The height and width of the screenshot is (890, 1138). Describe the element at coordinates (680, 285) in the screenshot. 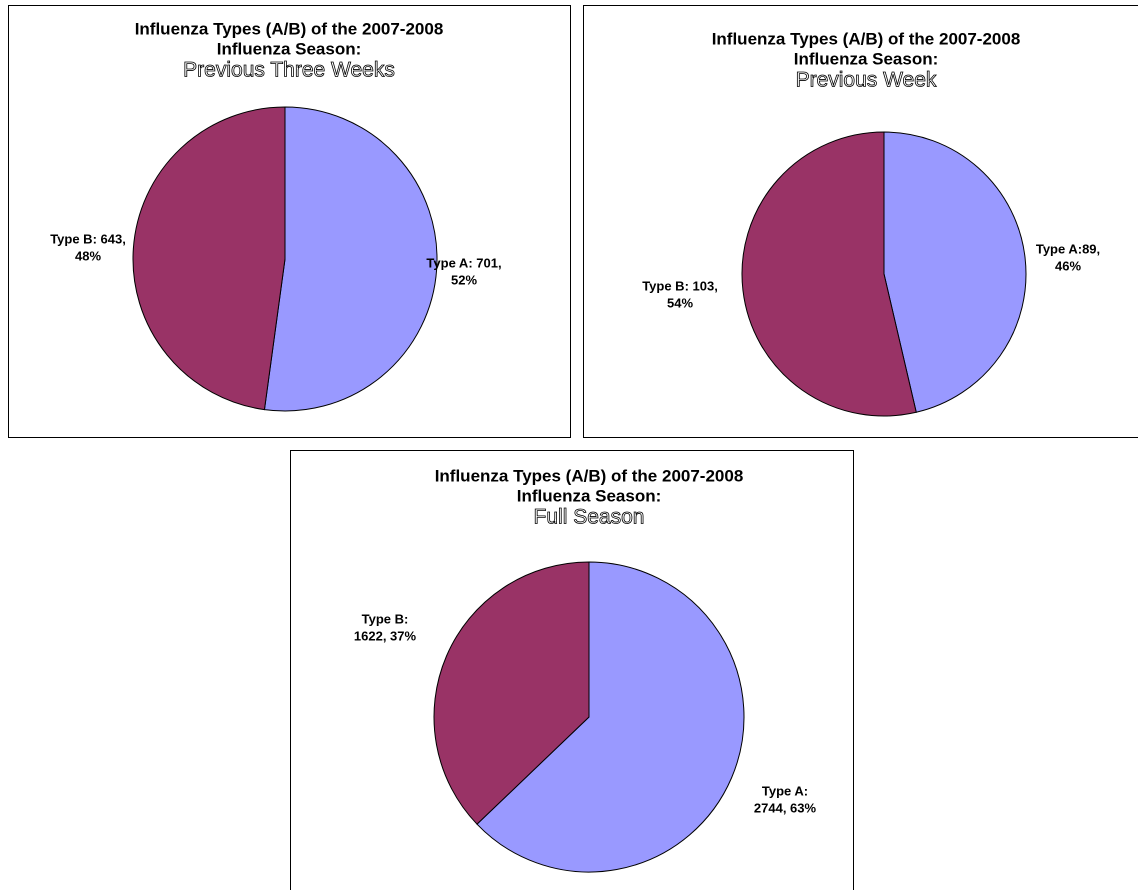

I see `data-label: Type B: 103,` at that location.